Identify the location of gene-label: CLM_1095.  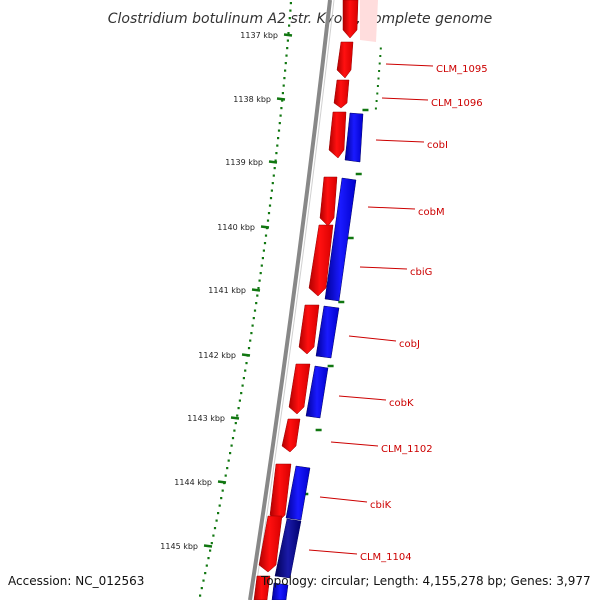
(462, 69).